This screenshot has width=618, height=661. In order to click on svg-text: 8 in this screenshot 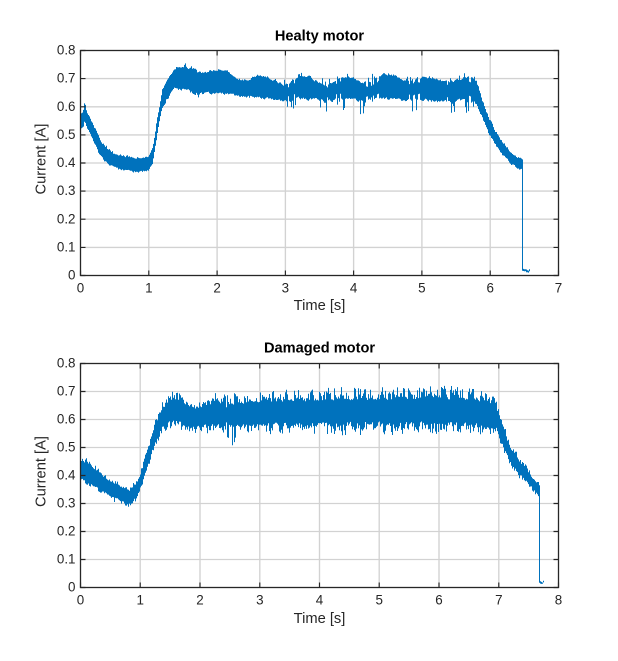, I will do `click(558, 600)`.